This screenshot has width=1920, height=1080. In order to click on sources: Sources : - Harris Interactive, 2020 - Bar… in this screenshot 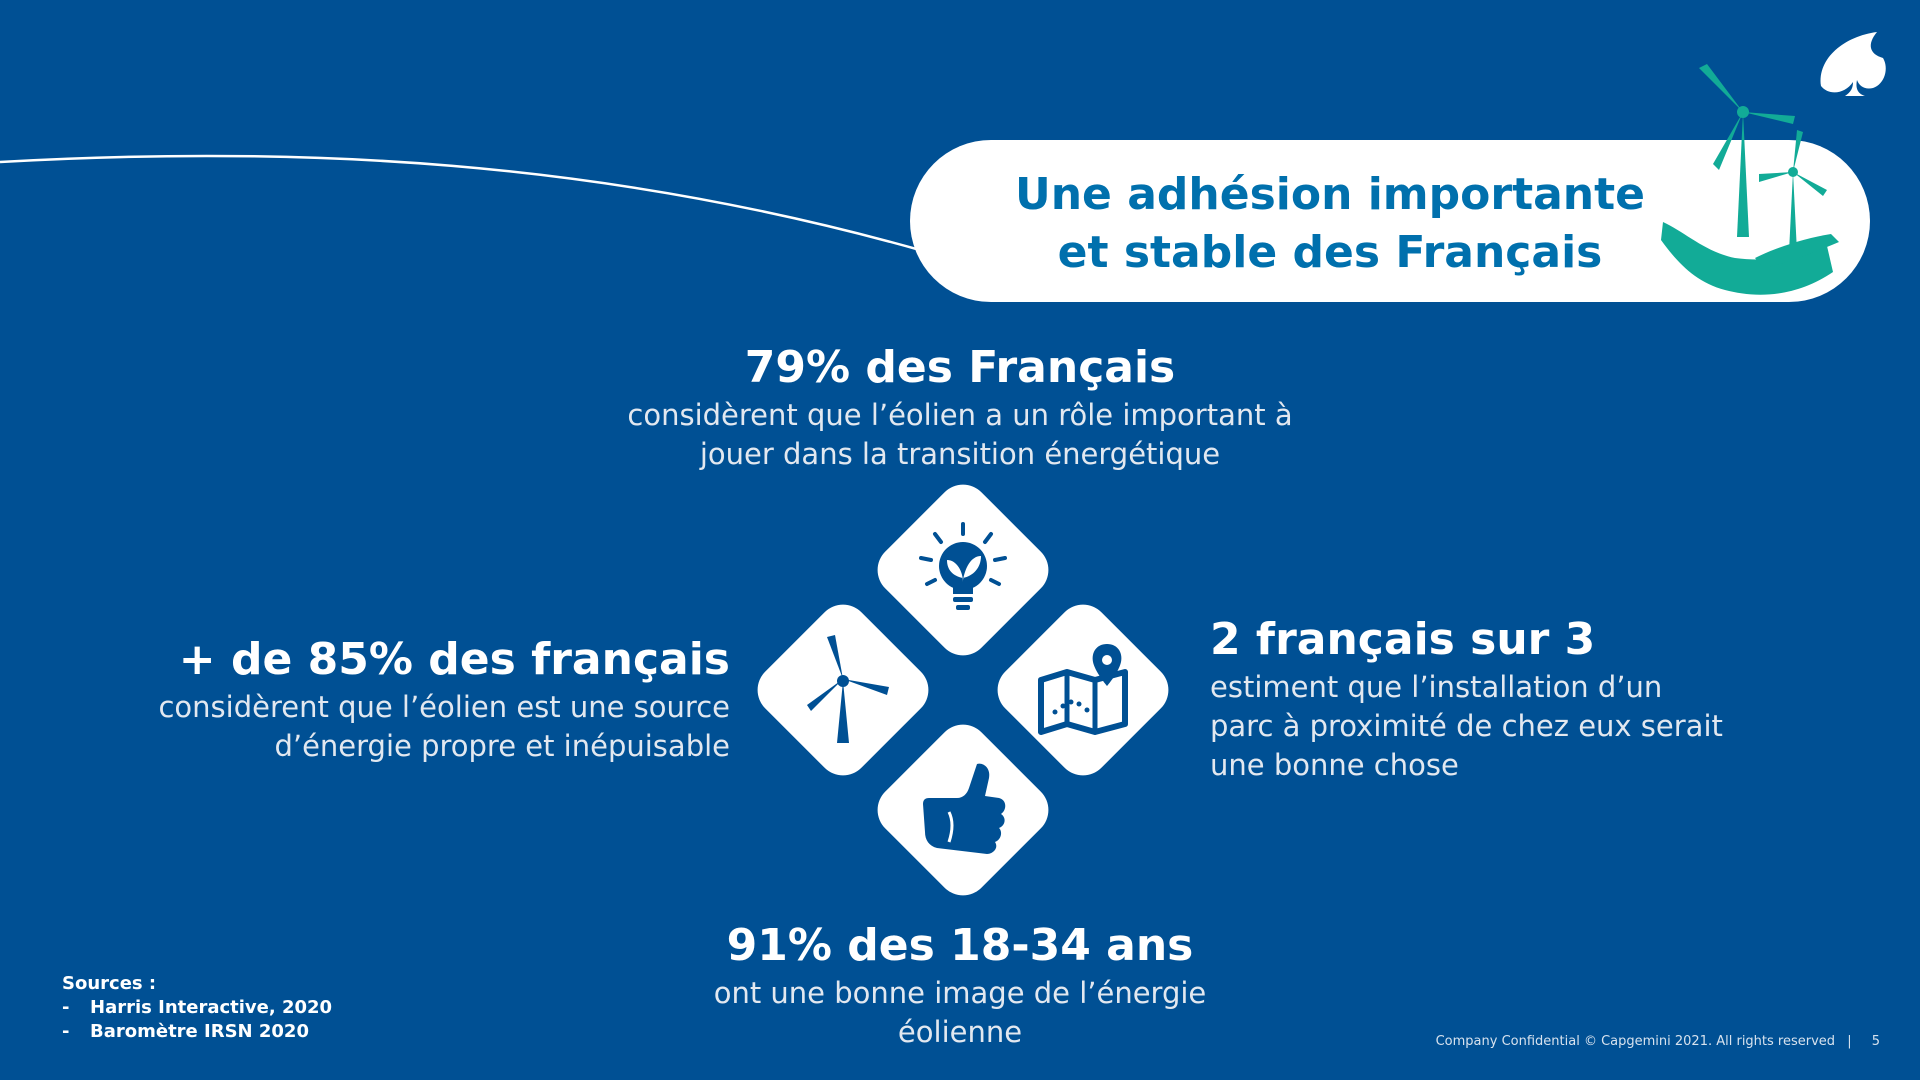, I will do `click(197, 1008)`.